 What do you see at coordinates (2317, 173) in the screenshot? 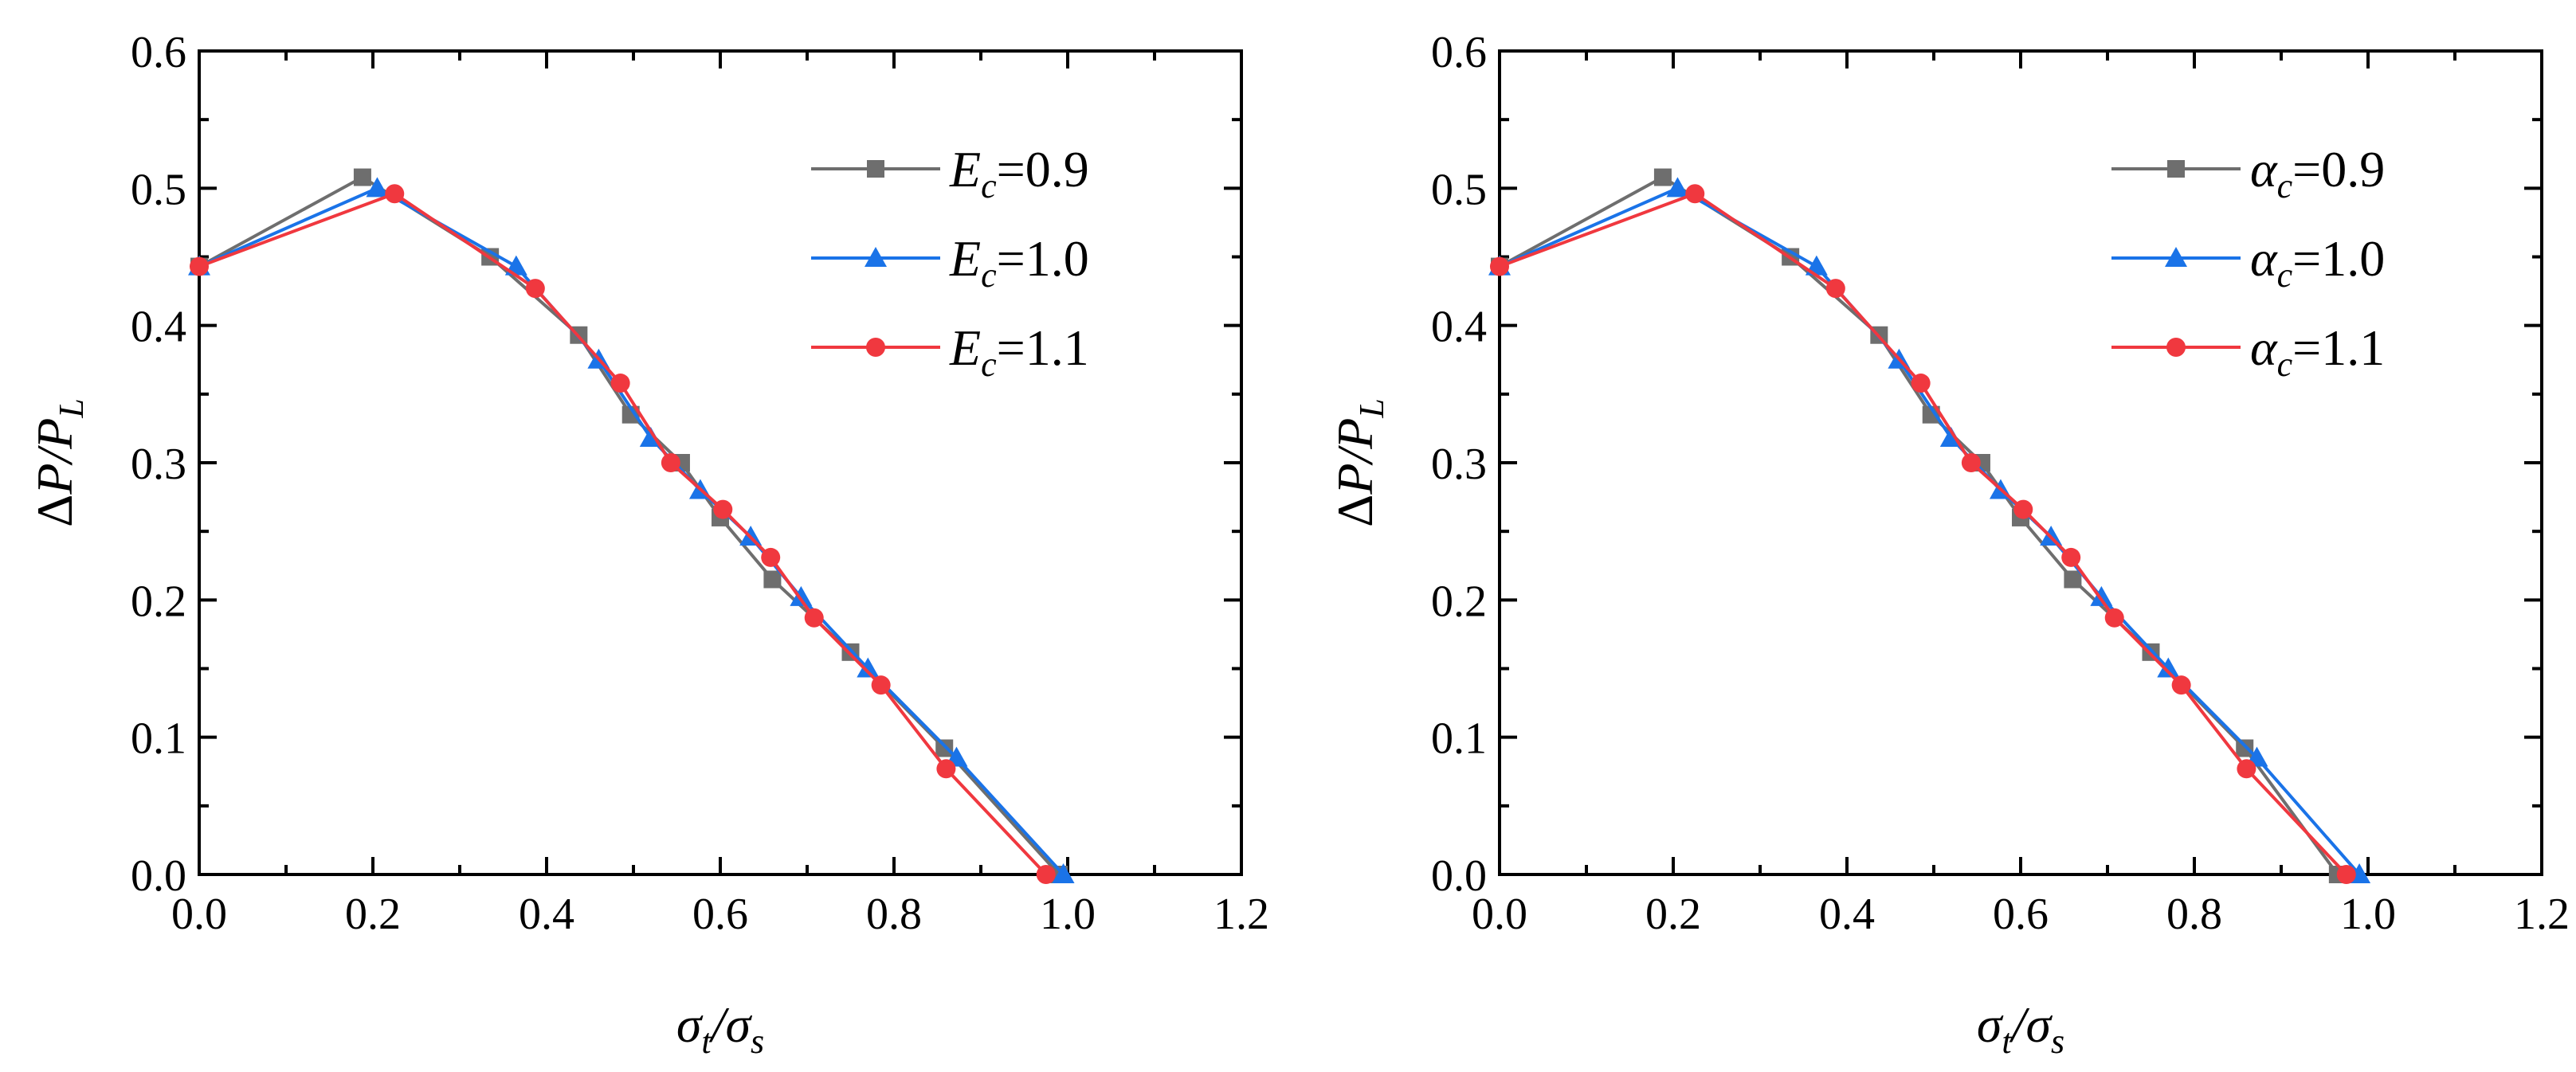
I see `legend-label: αc=0.9` at bounding box center [2317, 173].